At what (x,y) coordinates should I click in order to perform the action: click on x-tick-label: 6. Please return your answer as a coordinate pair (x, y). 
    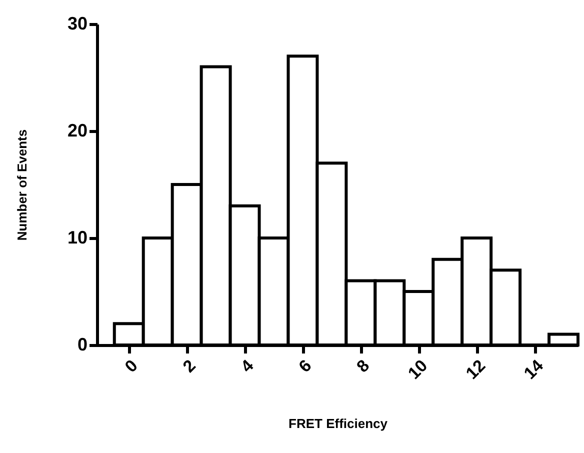
    Looking at the image, I should click on (305, 366).